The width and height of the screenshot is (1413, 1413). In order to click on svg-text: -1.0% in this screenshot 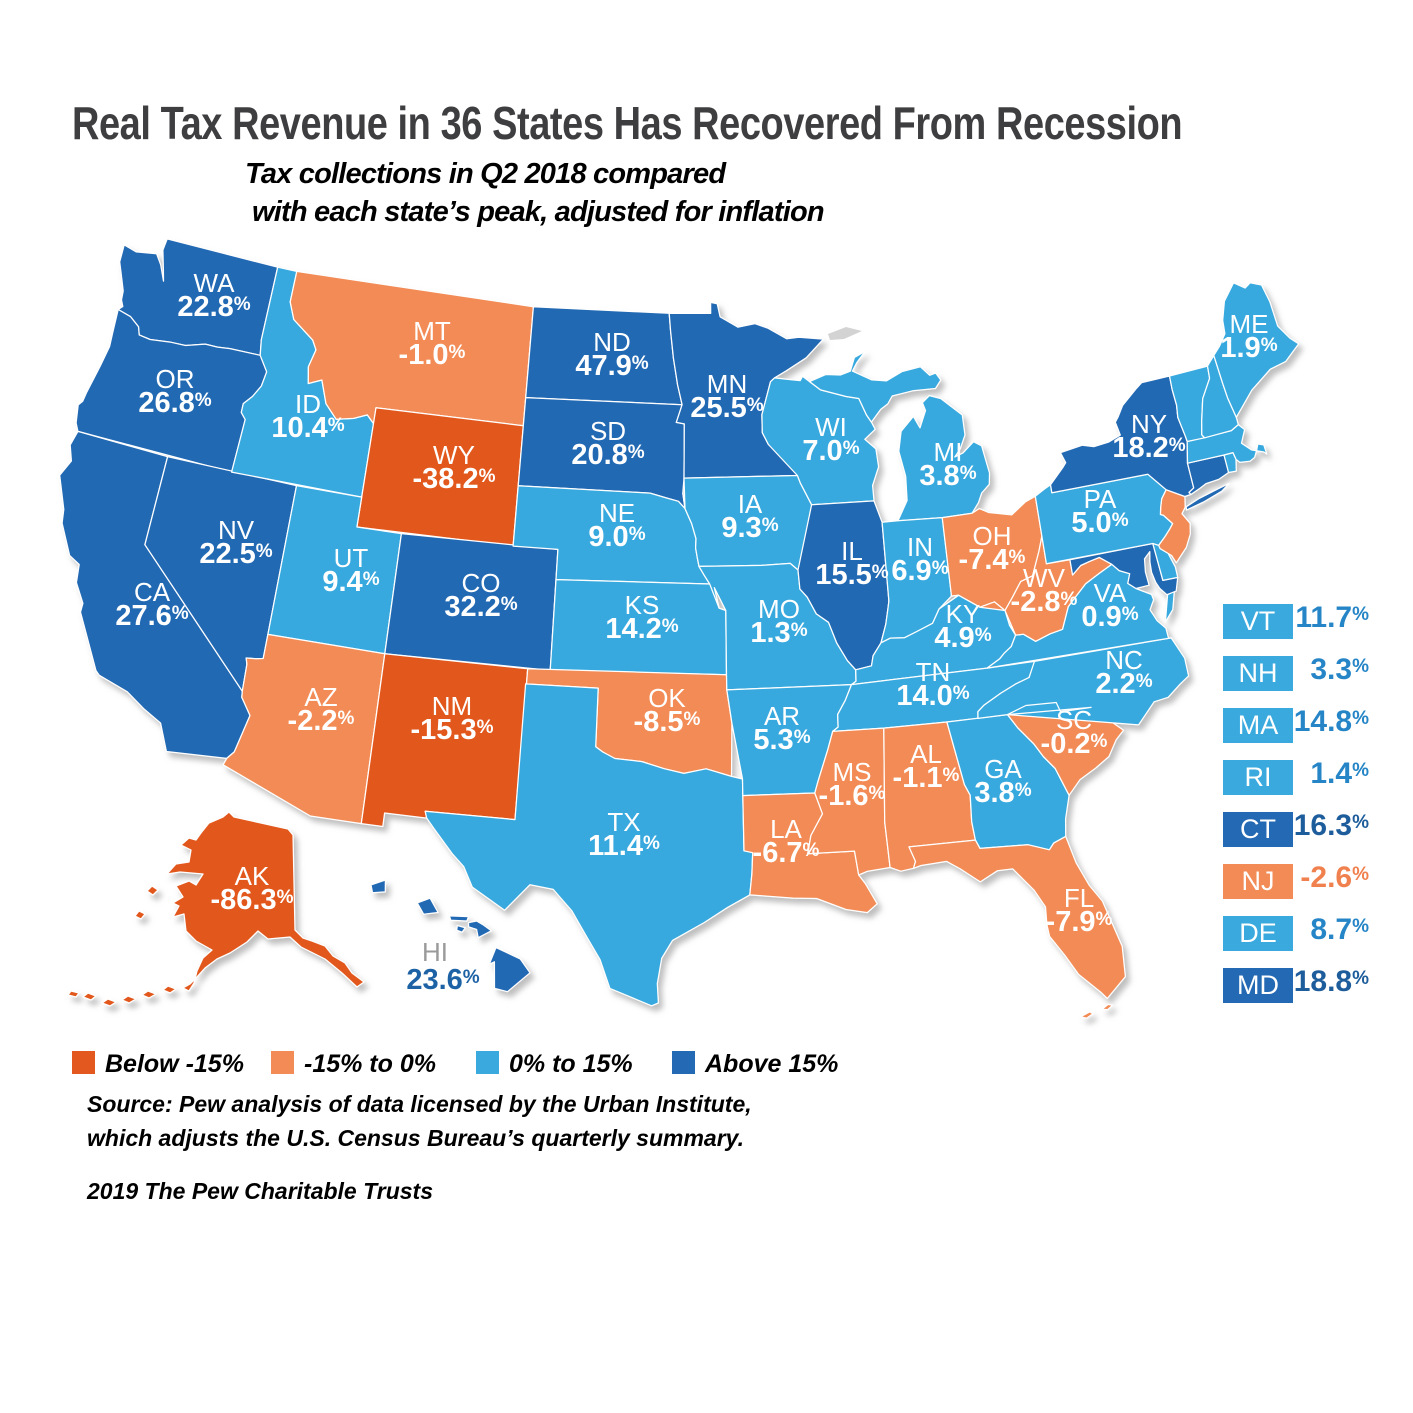, I will do `click(432, 355)`.